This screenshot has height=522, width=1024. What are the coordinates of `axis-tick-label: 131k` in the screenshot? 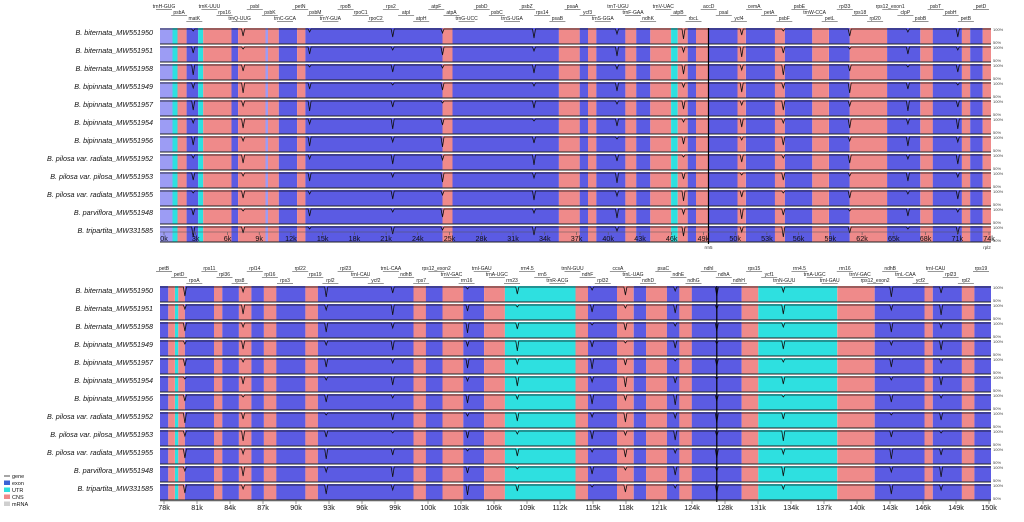 It's located at (758, 507).